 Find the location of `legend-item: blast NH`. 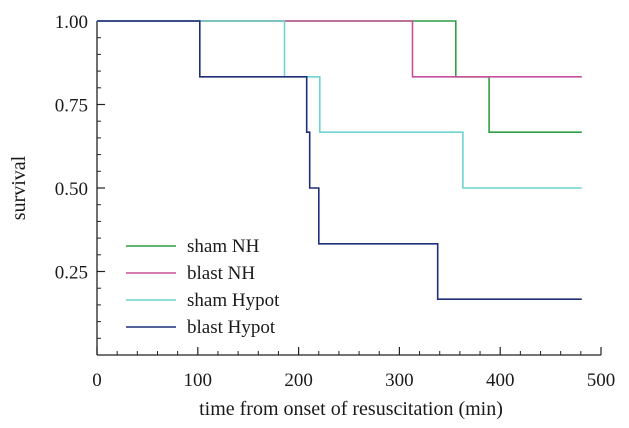

legend-item: blast NH is located at coordinates (190, 273).